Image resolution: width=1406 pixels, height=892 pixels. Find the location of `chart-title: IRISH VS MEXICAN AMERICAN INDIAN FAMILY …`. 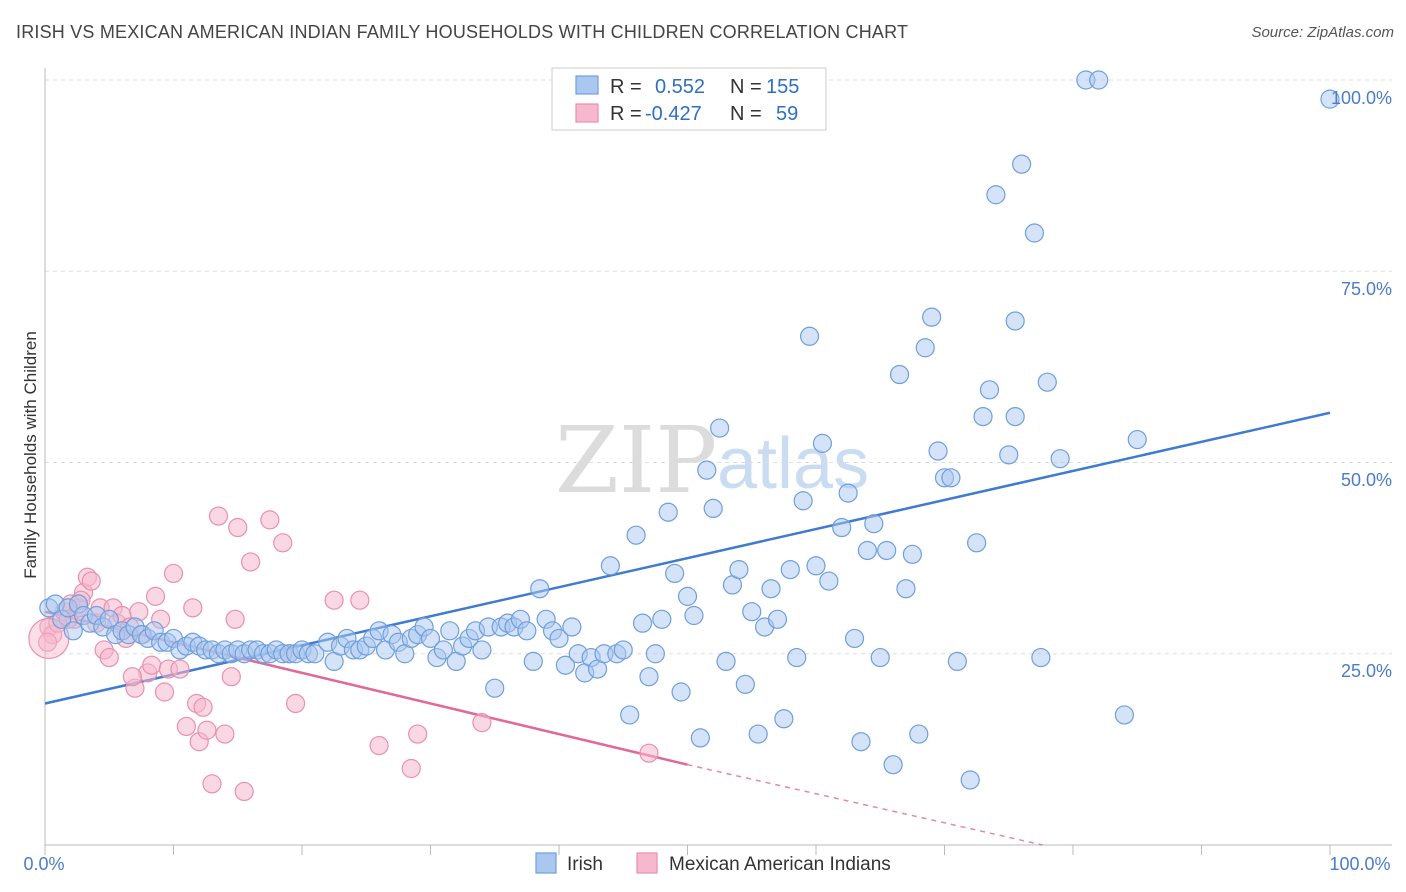

chart-title: IRISH VS MEXICAN AMERICAN INDIAN FAMILY … is located at coordinates (462, 32).